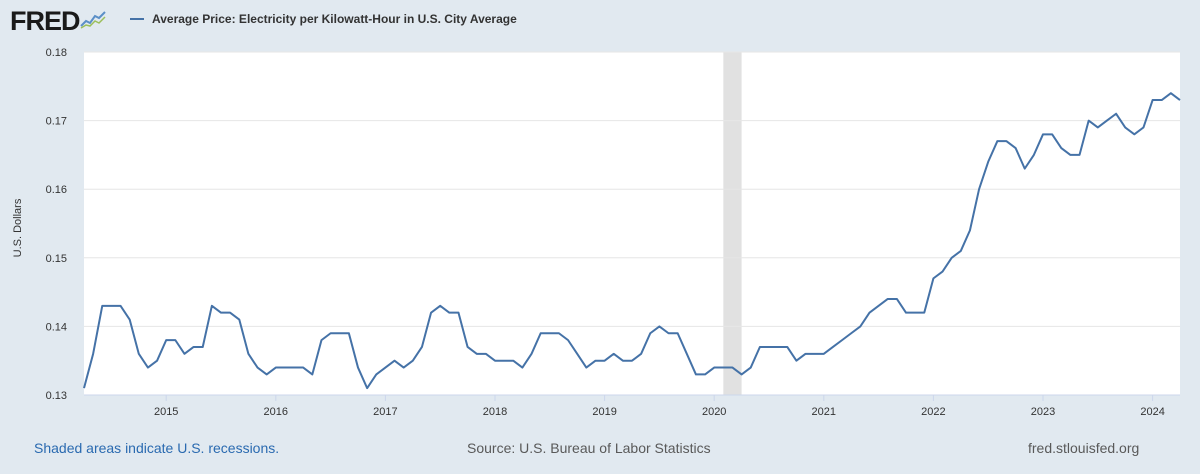 This screenshot has width=1200, height=474. What do you see at coordinates (45, 21) in the screenshot?
I see `fred-logo-text: FRED` at bounding box center [45, 21].